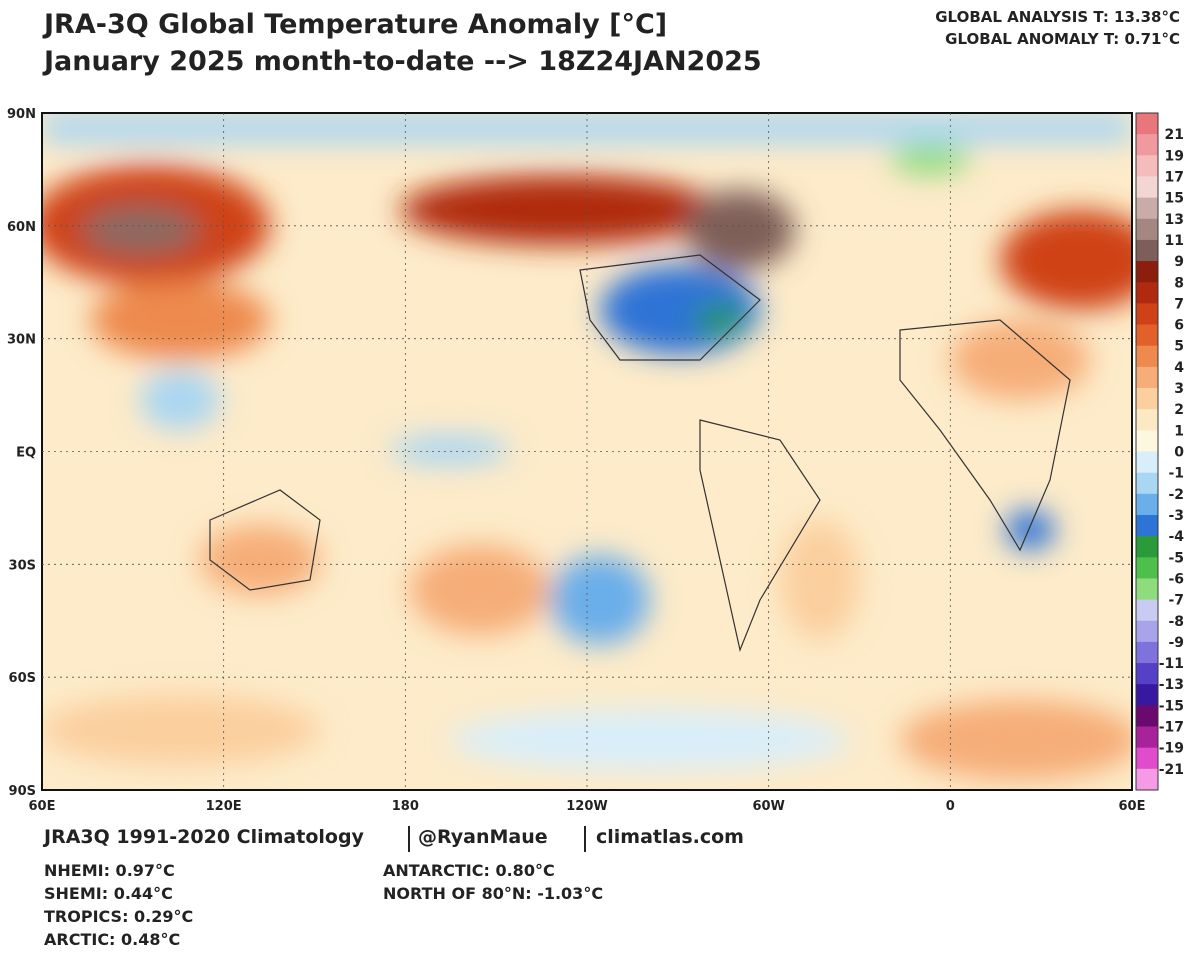 This screenshot has height=964, width=1200. I want to click on lat-label: 60N, so click(21, 227).